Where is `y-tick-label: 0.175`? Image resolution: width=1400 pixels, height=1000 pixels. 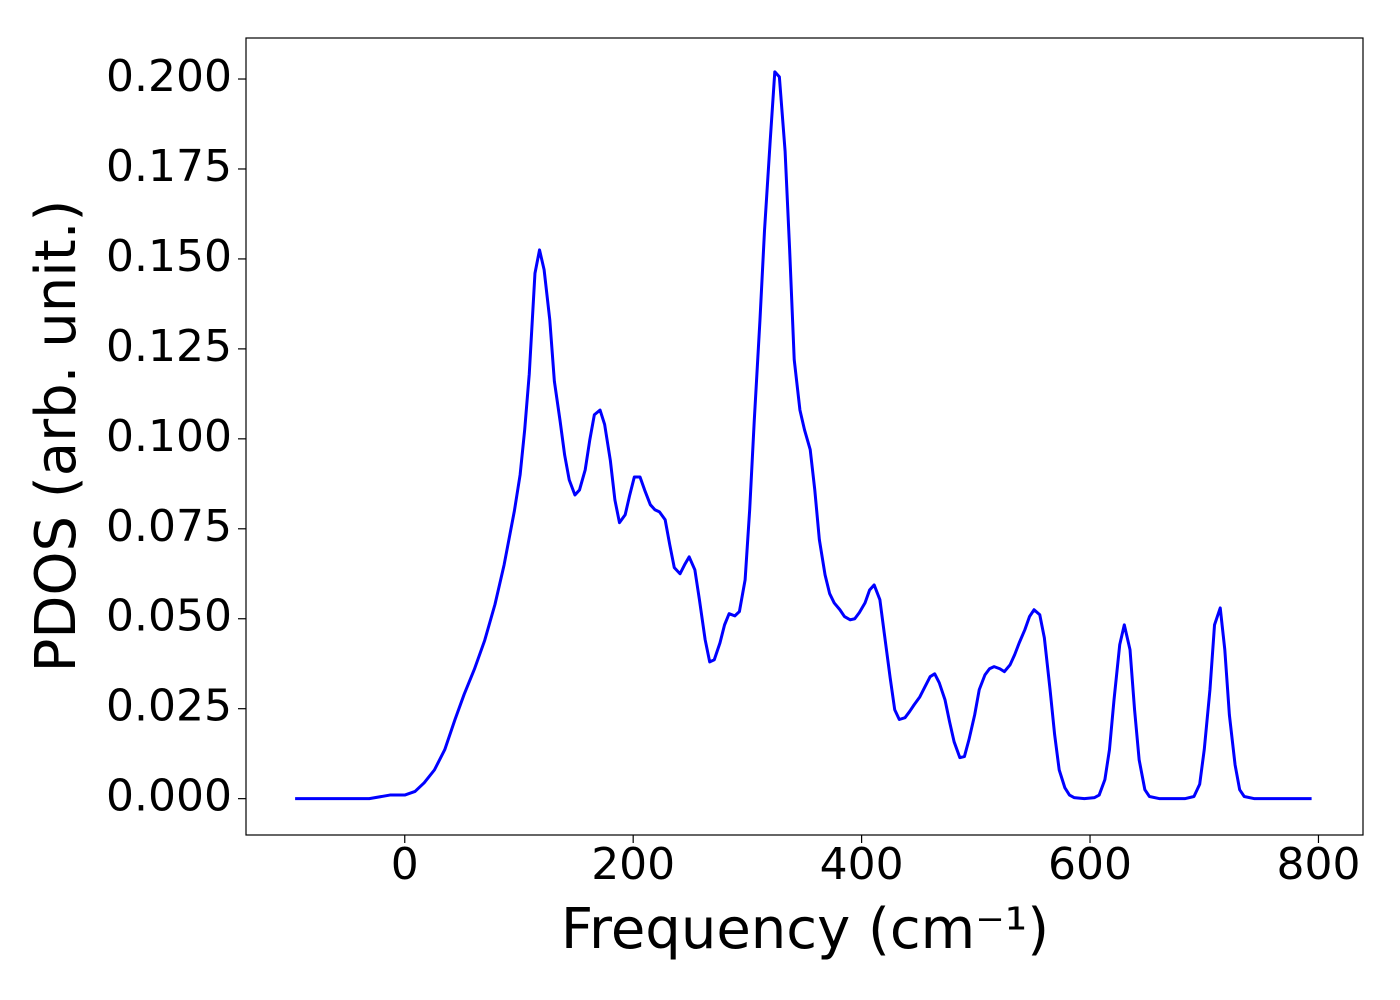
y-tick-label: 0.175 is located at coordinates (169, 166).